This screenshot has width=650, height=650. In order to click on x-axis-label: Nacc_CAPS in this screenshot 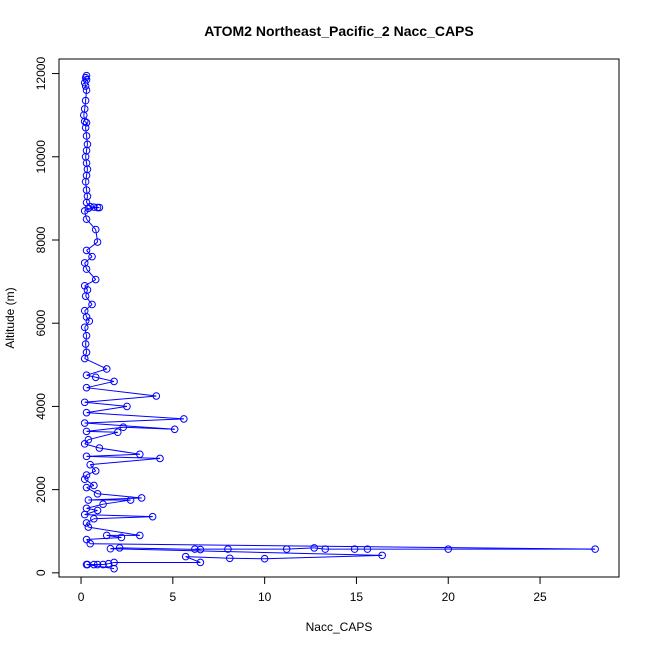, I will do `click(339, 627)`.